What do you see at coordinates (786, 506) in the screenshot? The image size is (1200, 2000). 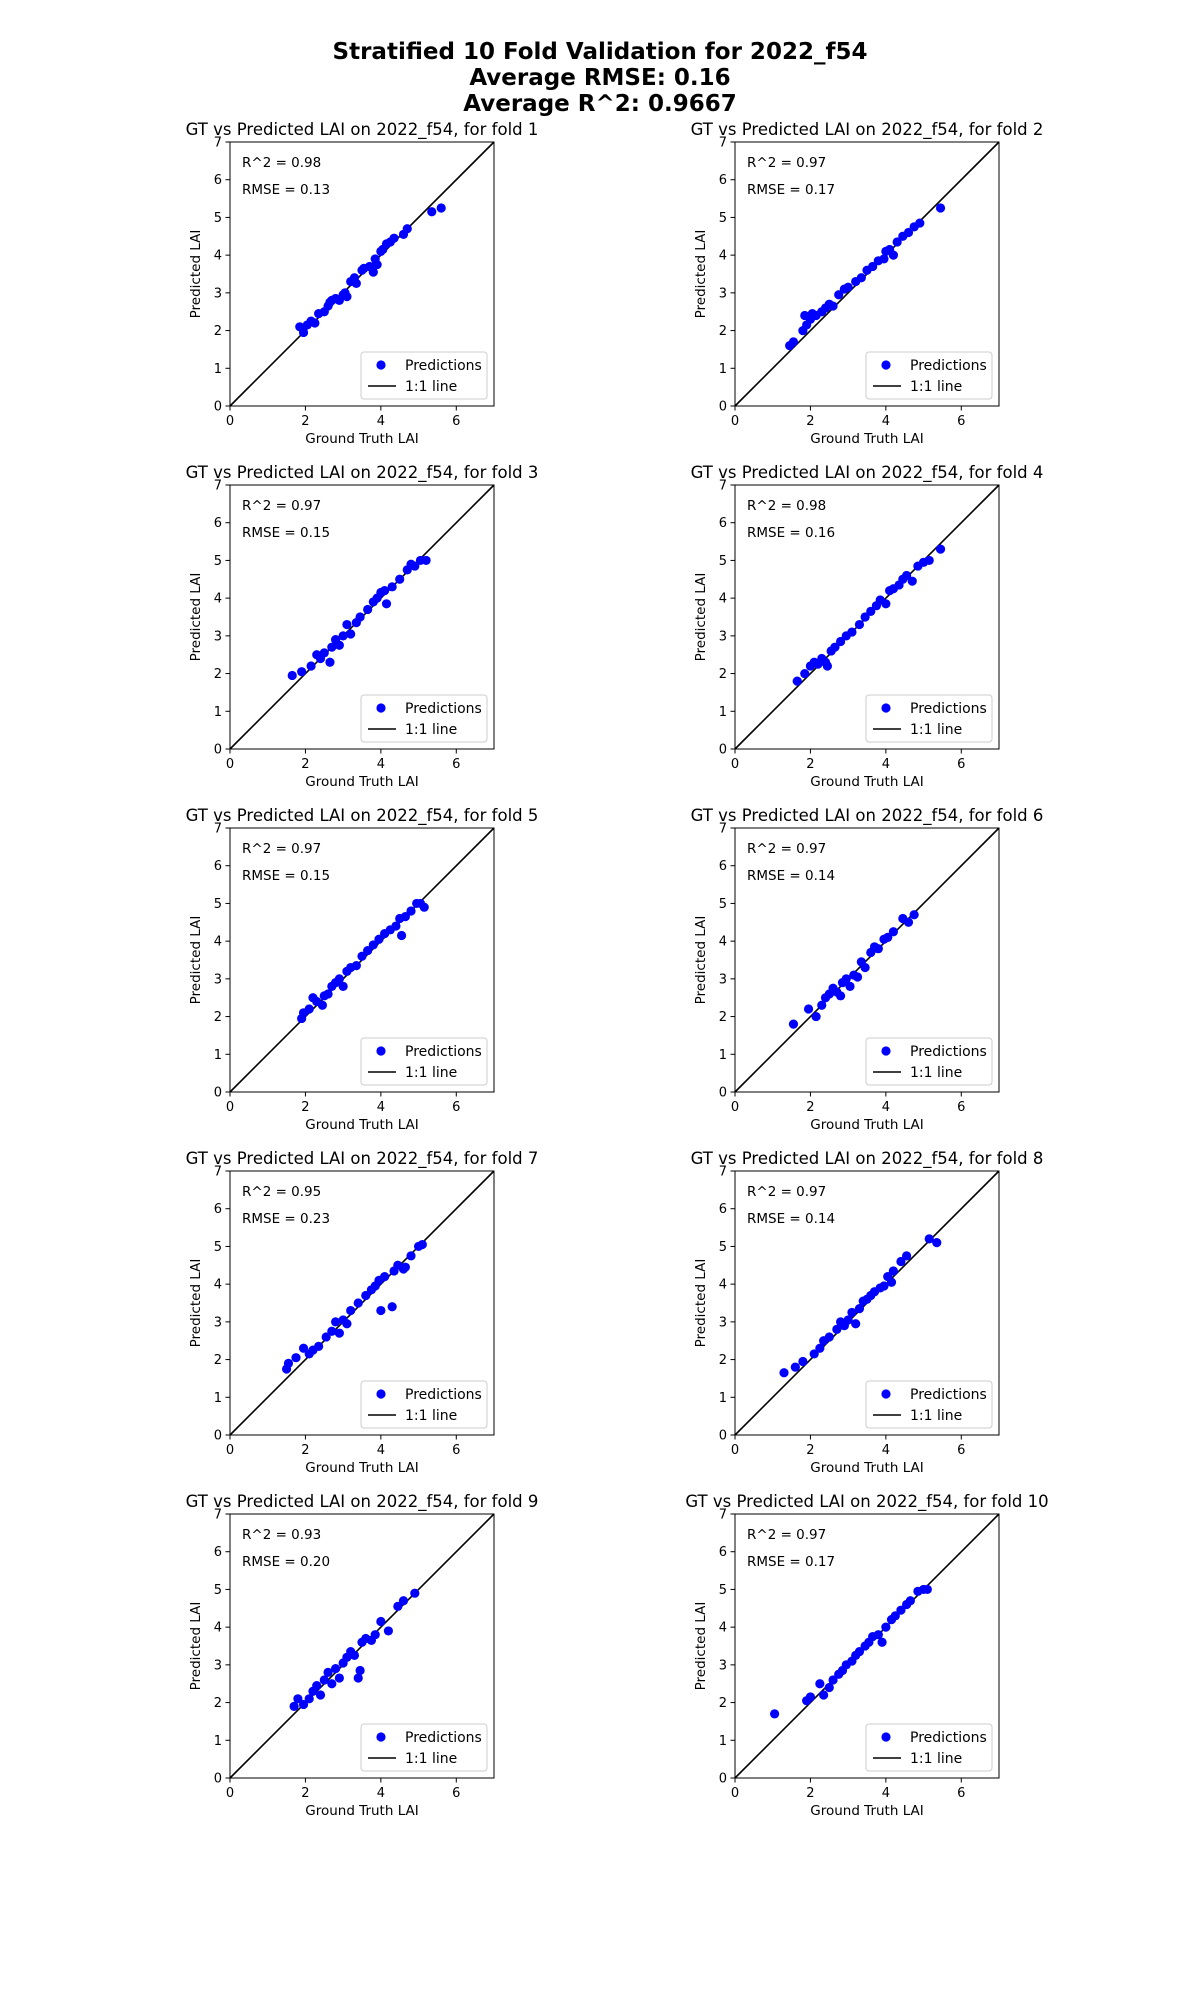 I see `r2-annotation: R^2 = 0.98` at bounding box center [786, 506].